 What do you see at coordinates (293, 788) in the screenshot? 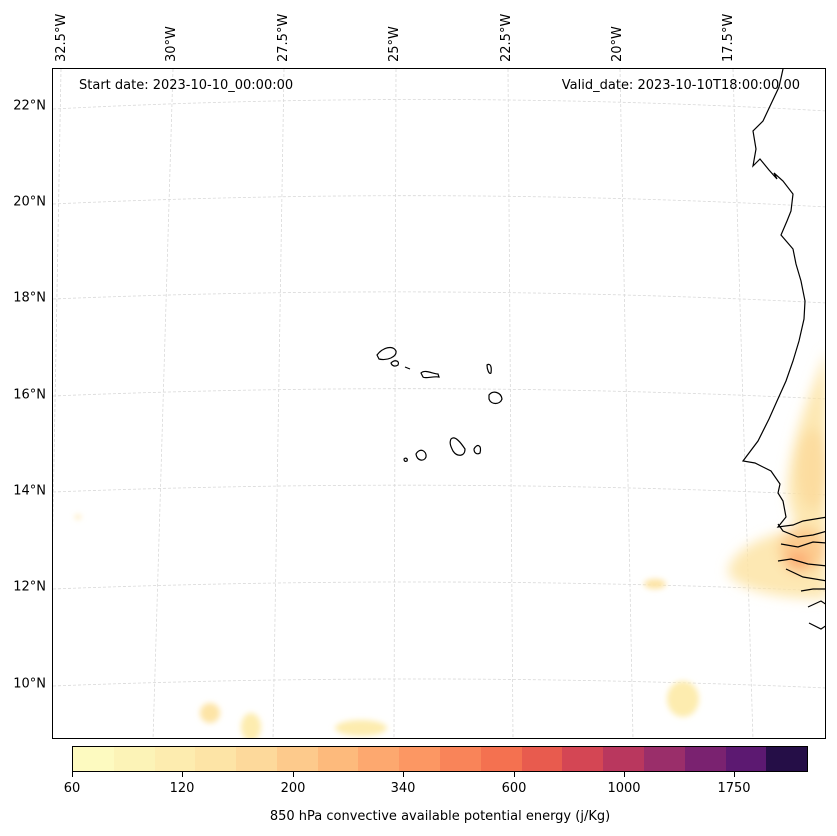
I see `colorbar-tick-label: 200` at bounding box center [293, 788].